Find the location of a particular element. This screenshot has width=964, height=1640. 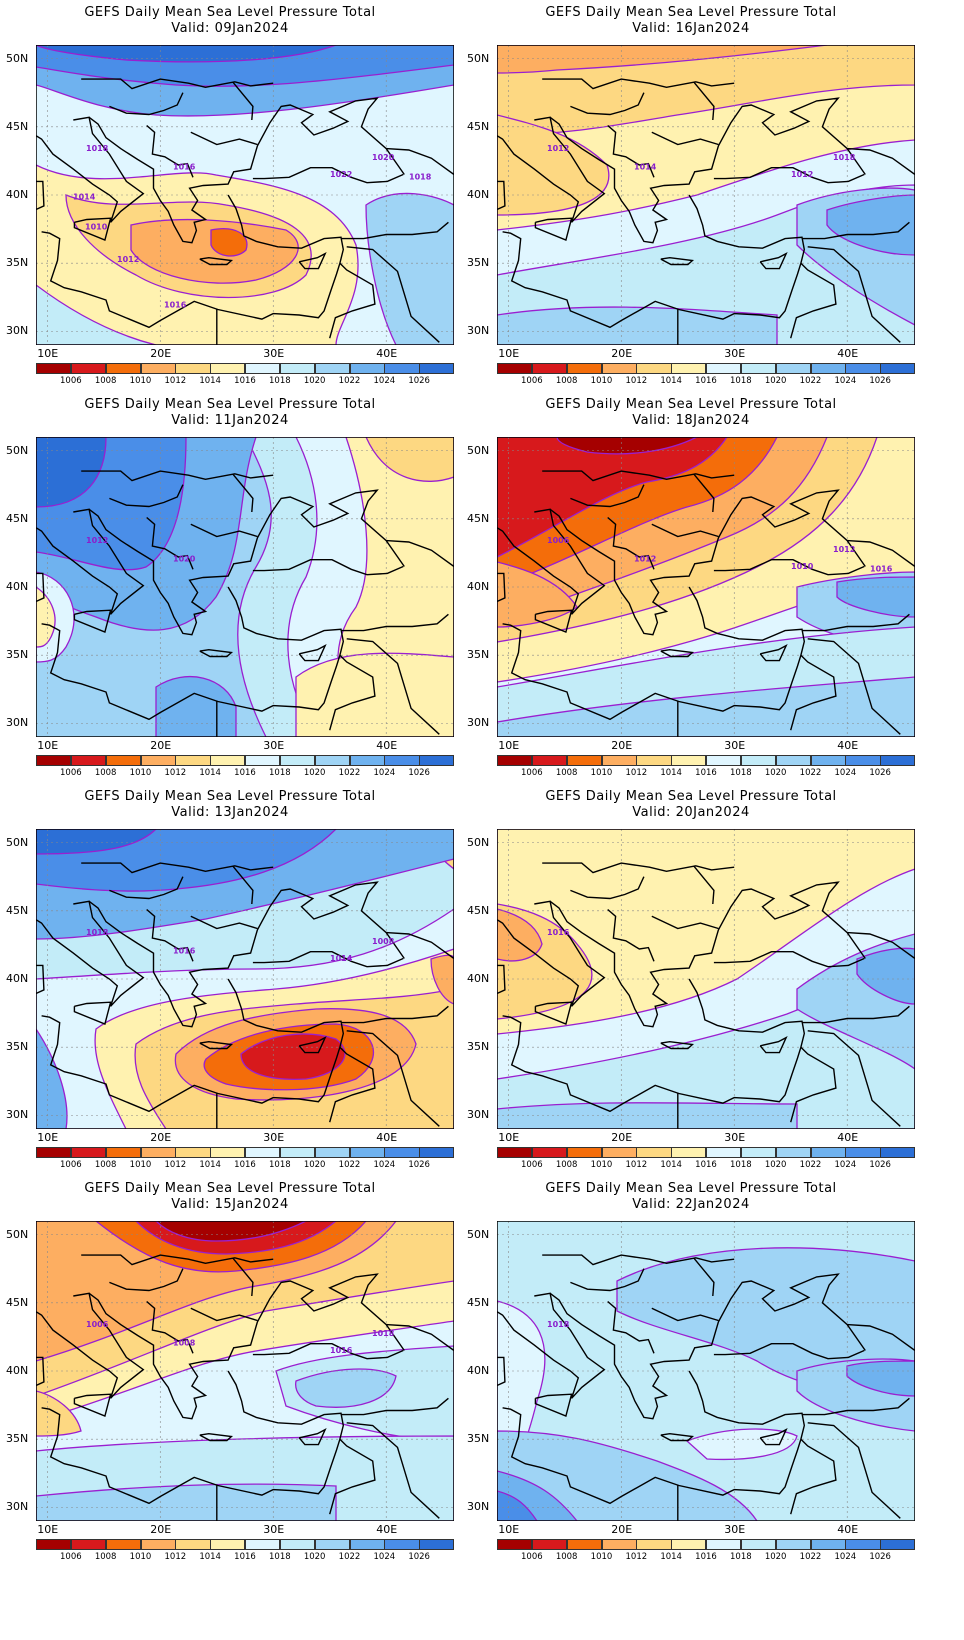

lon-tick-label: 10E is located at coordinates (509, 1529).